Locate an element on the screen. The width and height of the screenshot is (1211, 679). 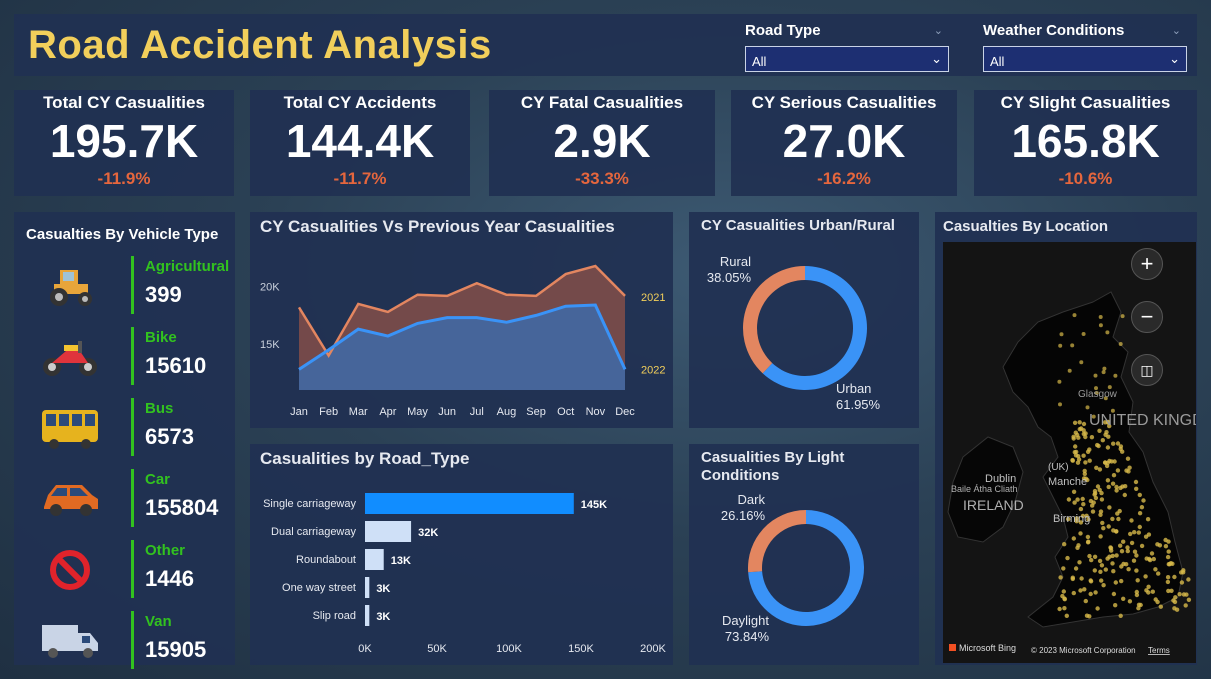
road-type-value: All is located at coordinates (759, 61).